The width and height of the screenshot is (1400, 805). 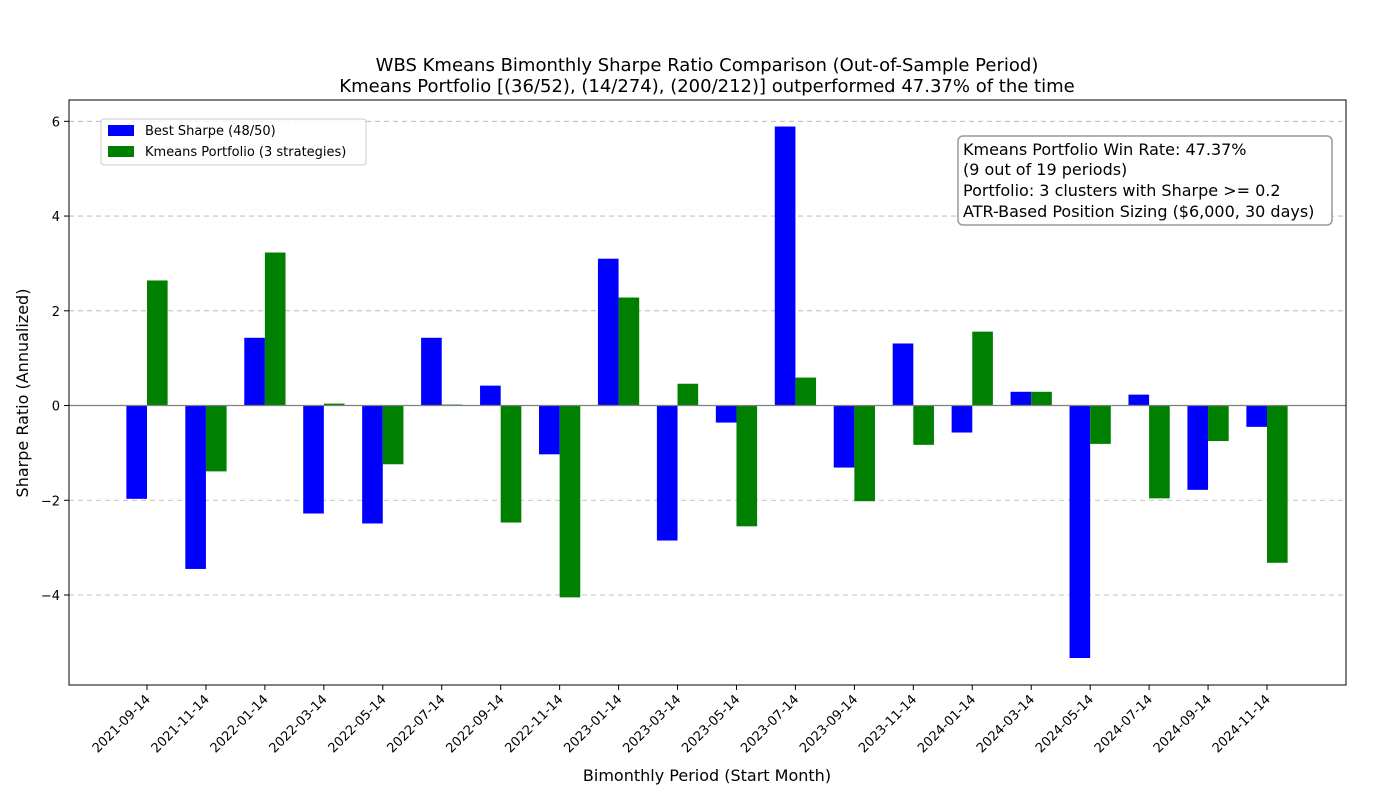 What do you see at coordinates (56, 312) in the screenshot?
I see `y-tick-label: 2` at bounding box center [56, 312].